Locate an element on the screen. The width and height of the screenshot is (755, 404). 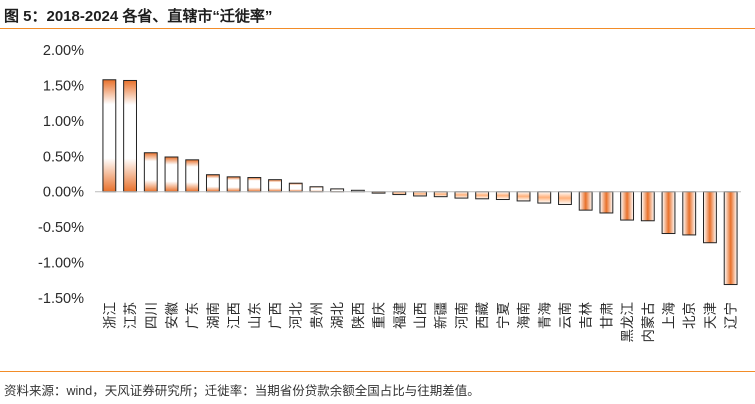
y-tick-label: 0.00% is located at coordinates (63, 193).